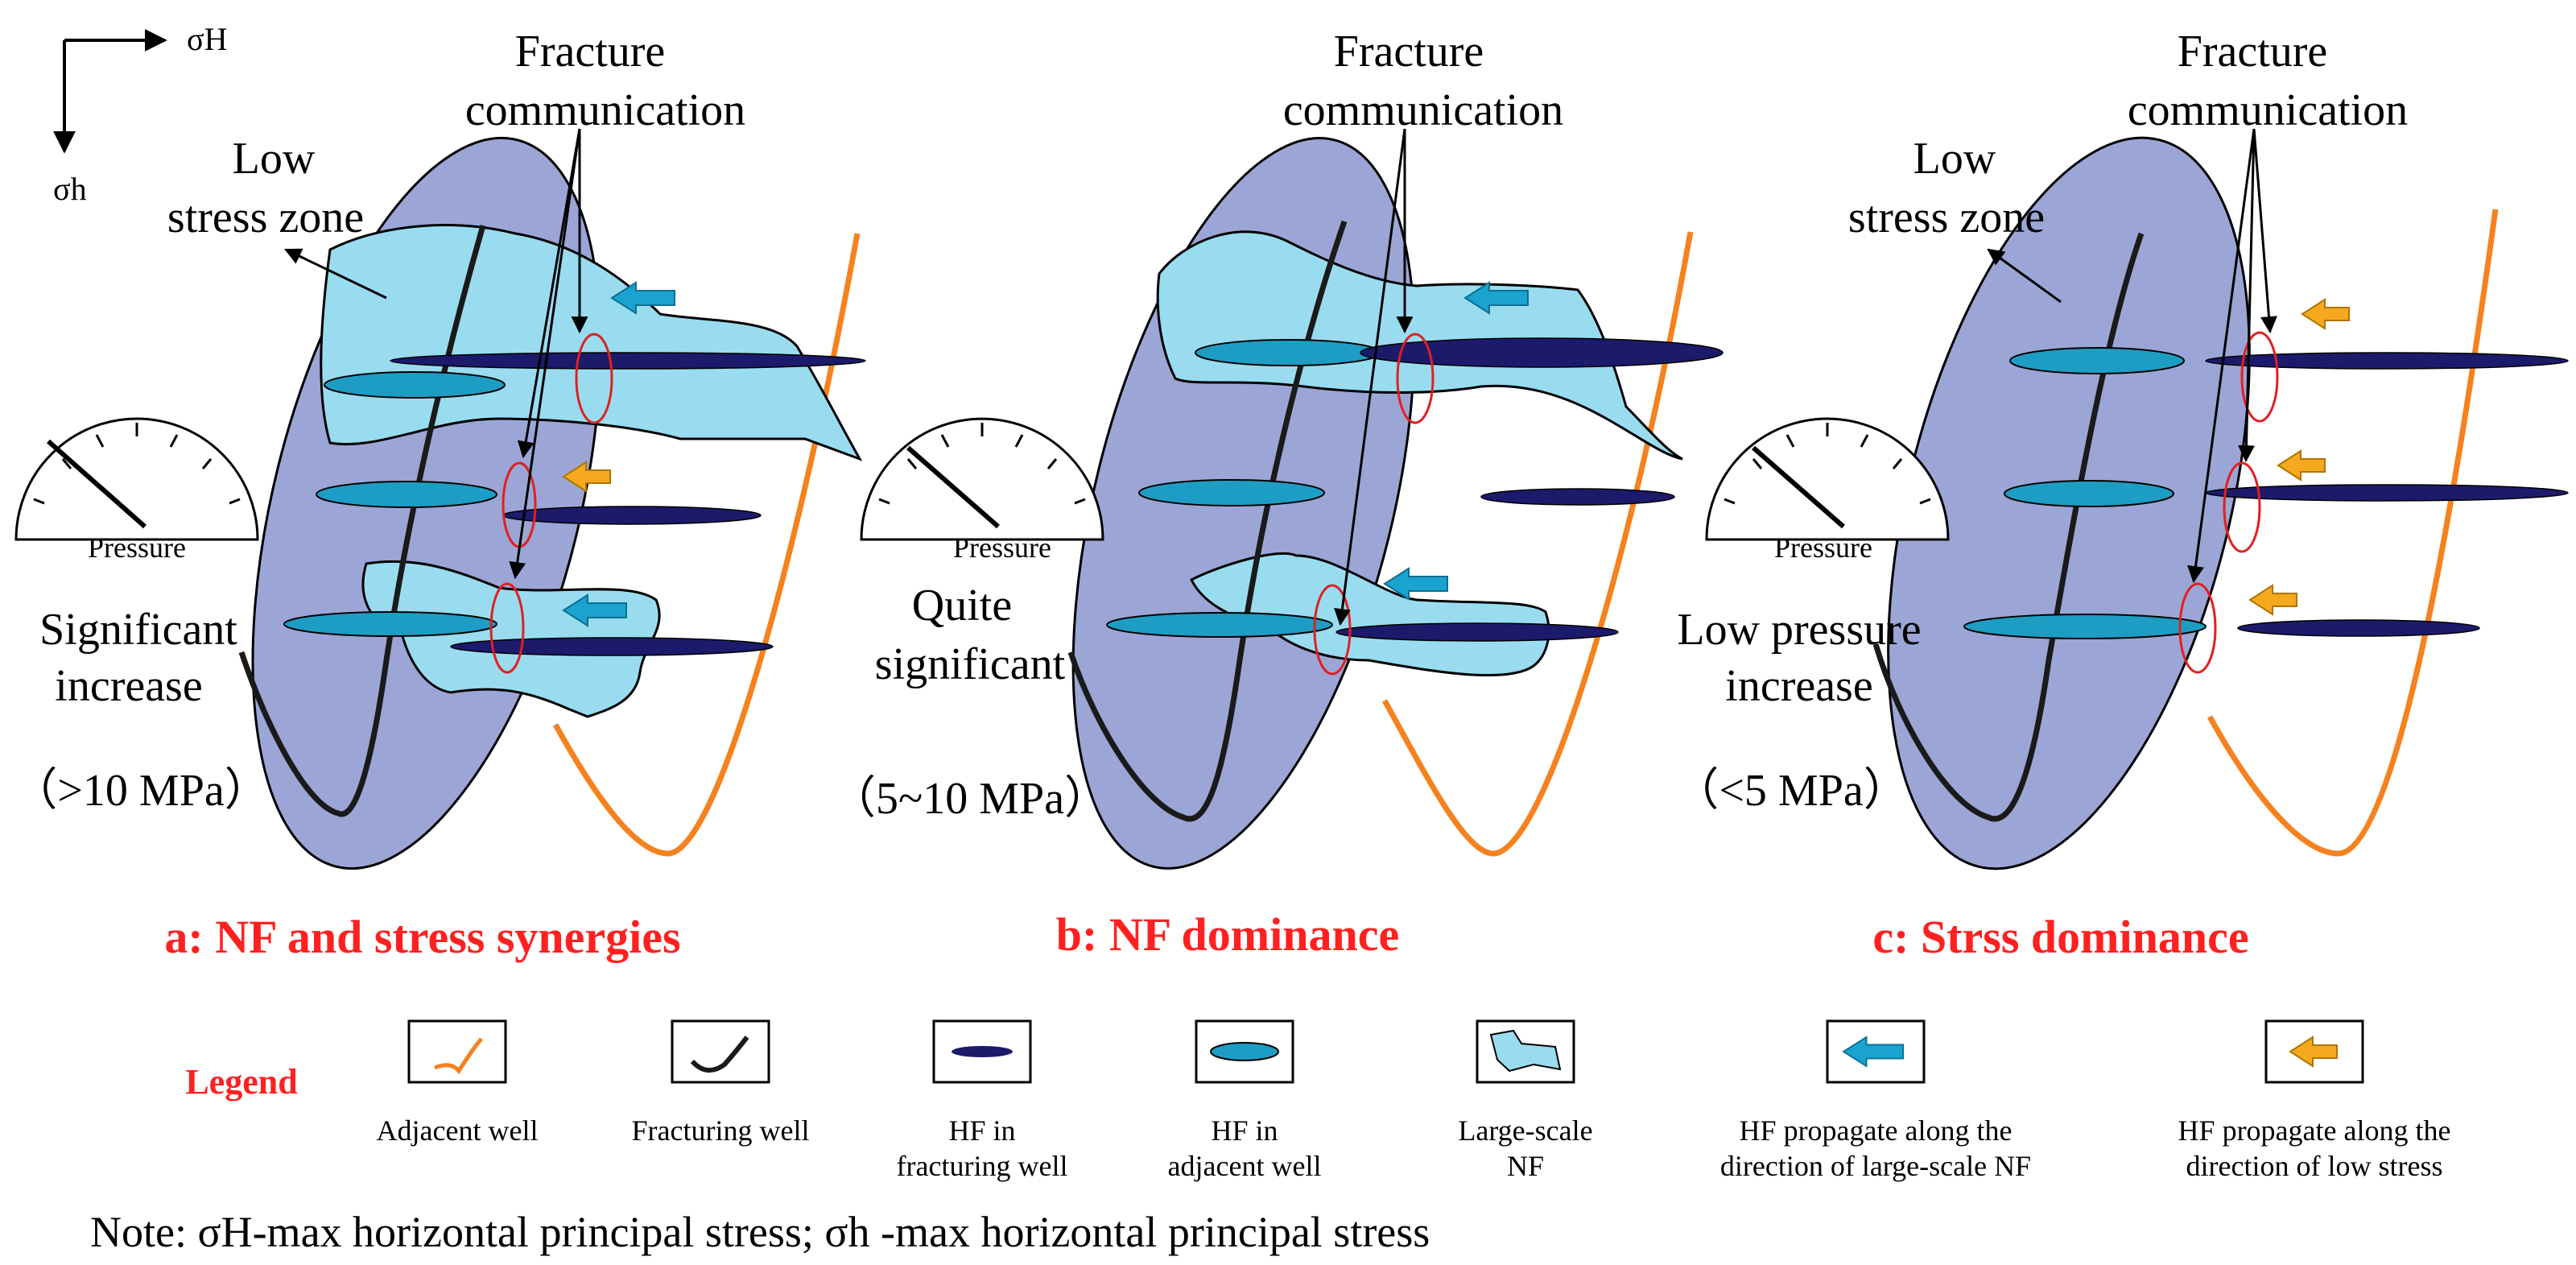  I want to click on hf-adjacent-well-icon, so click(1244, 1051).